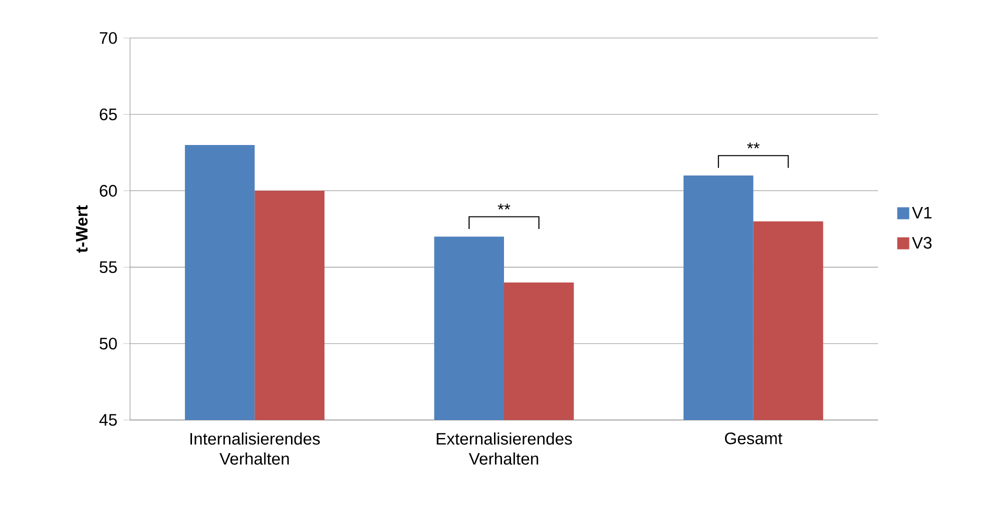  Describe the element at coordinates (922, 212) in the screenshot. I see `legend-label: V1` at that location.